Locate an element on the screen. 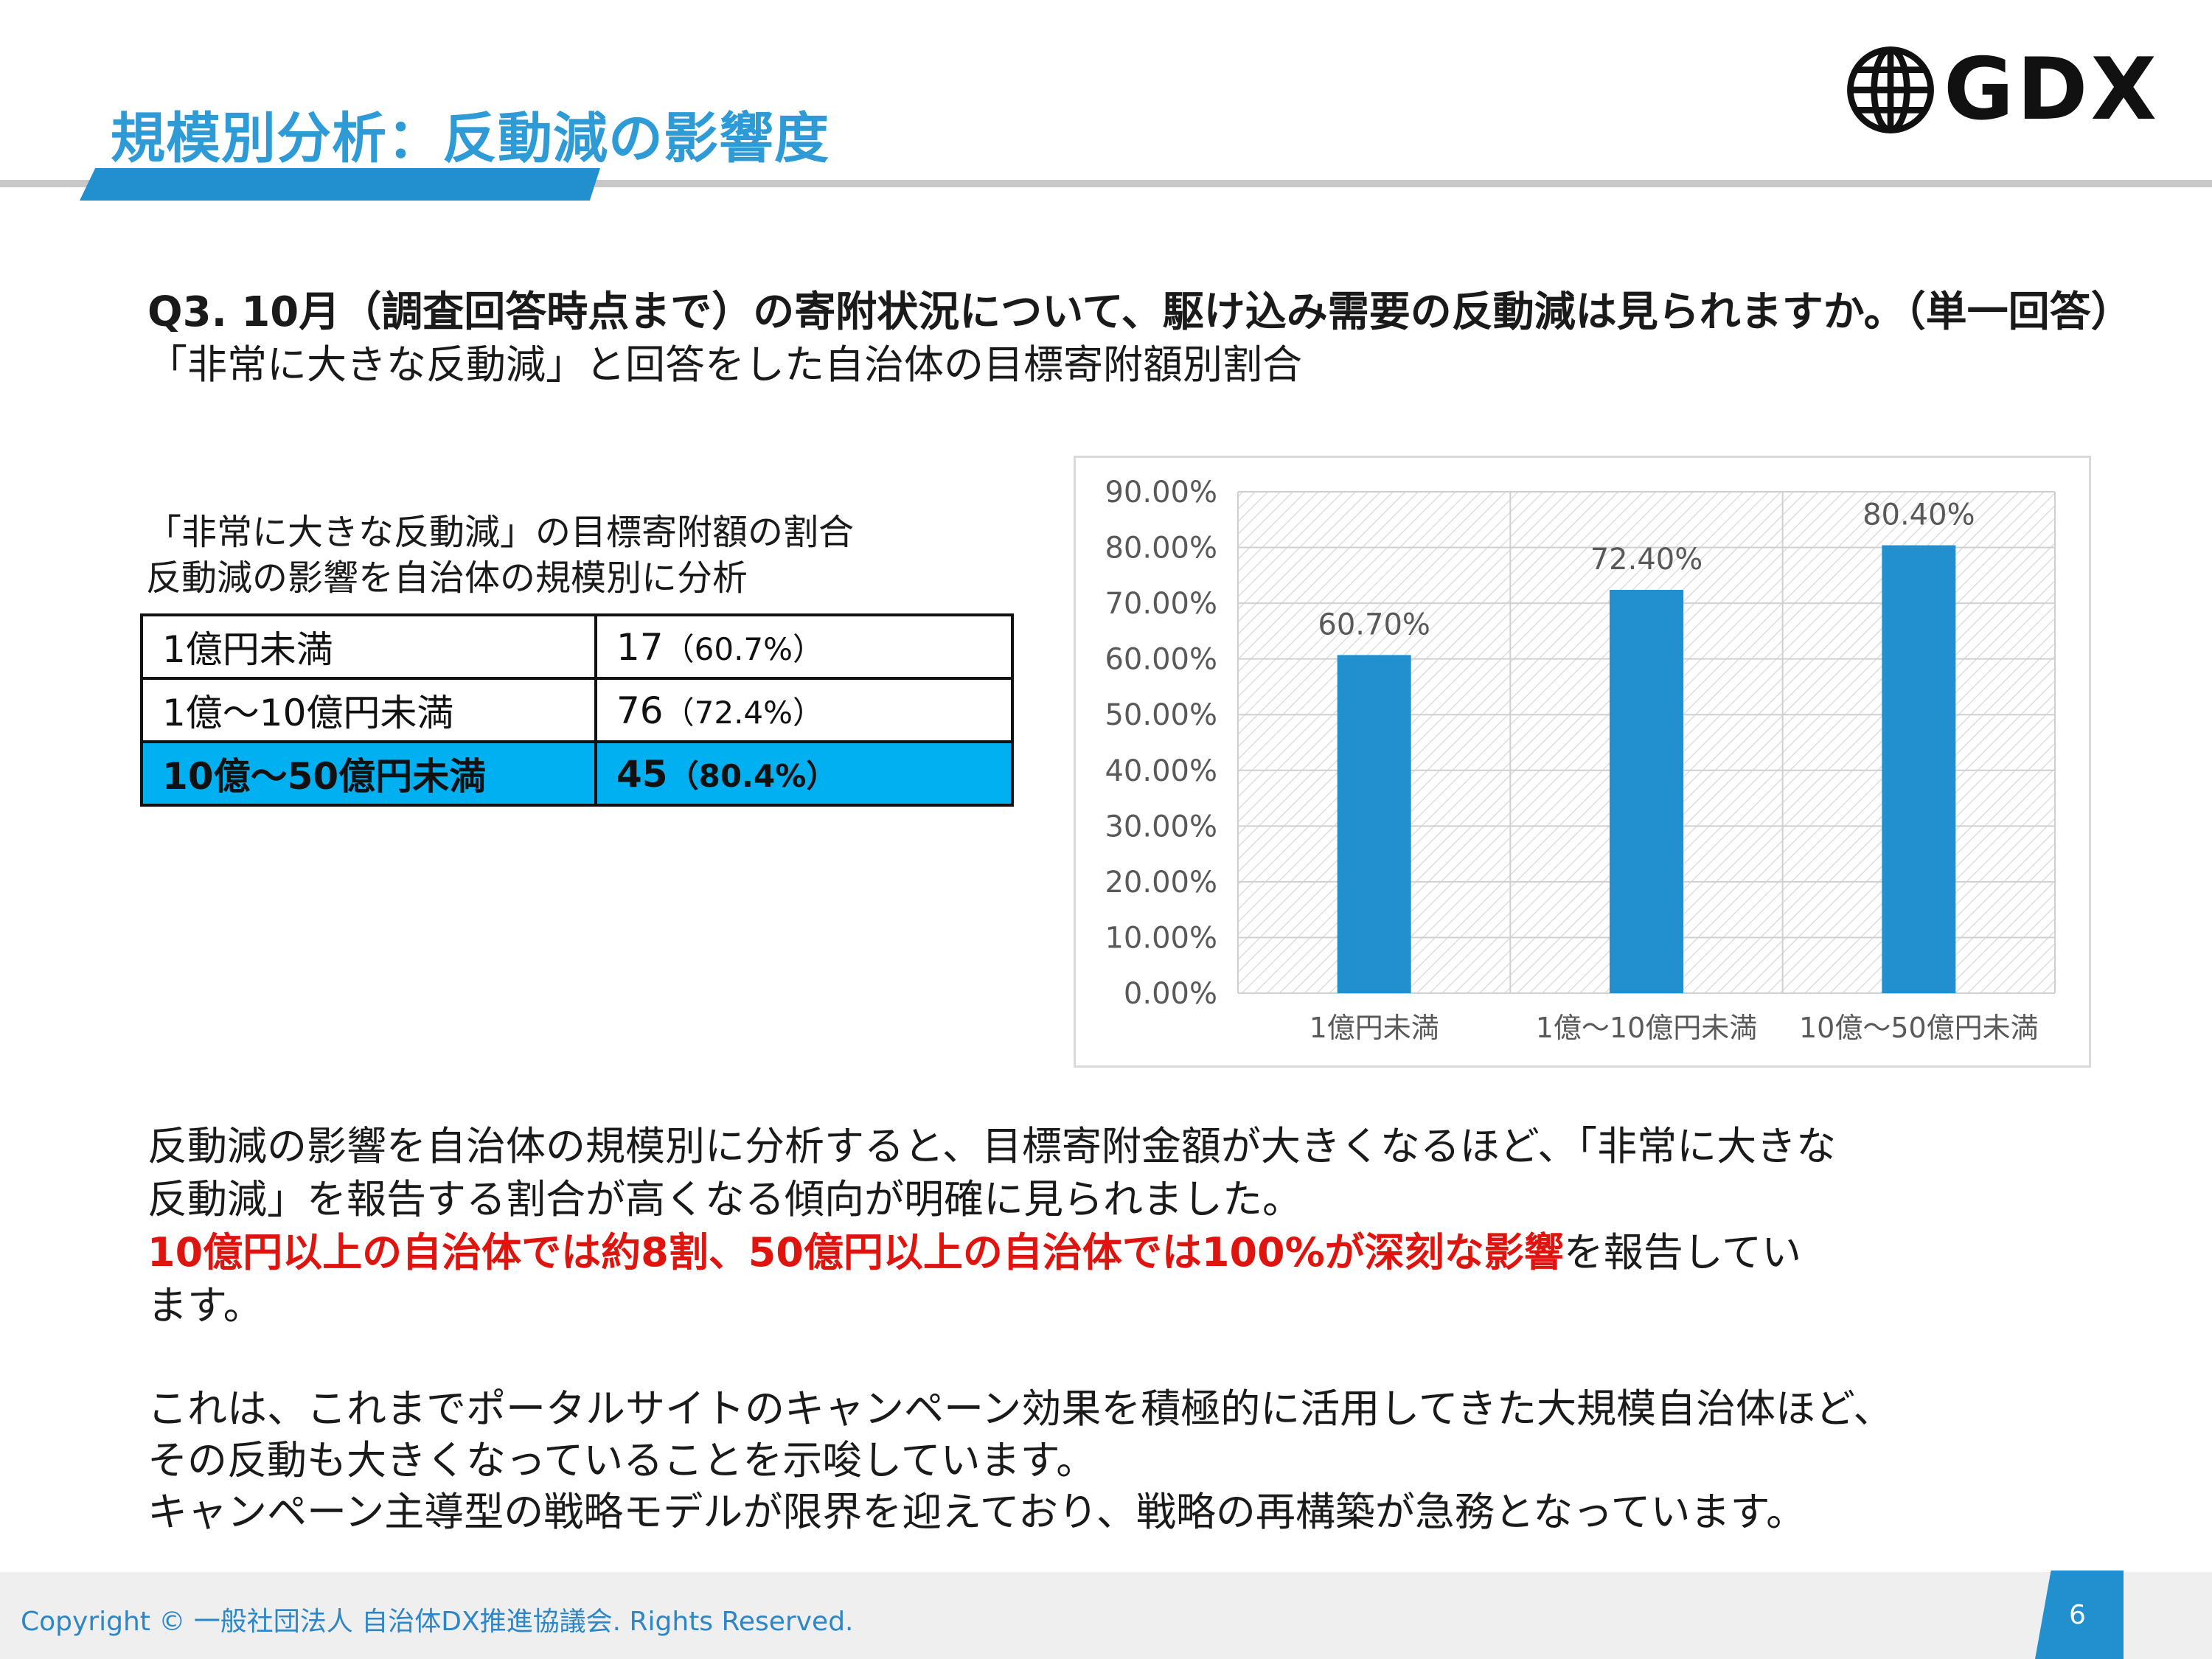  table-cell-value: 17（60.7%） is located at coordinates (804, 646).